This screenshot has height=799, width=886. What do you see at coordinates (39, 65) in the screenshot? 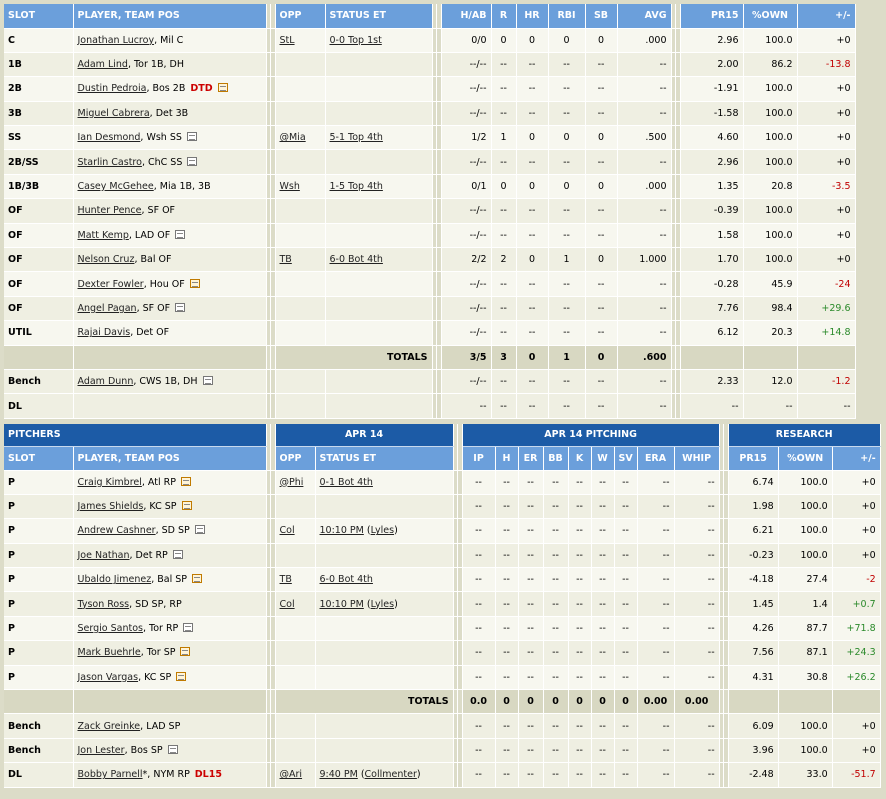
I see `roster-slot: 1B` at bounding box center [39, 65].